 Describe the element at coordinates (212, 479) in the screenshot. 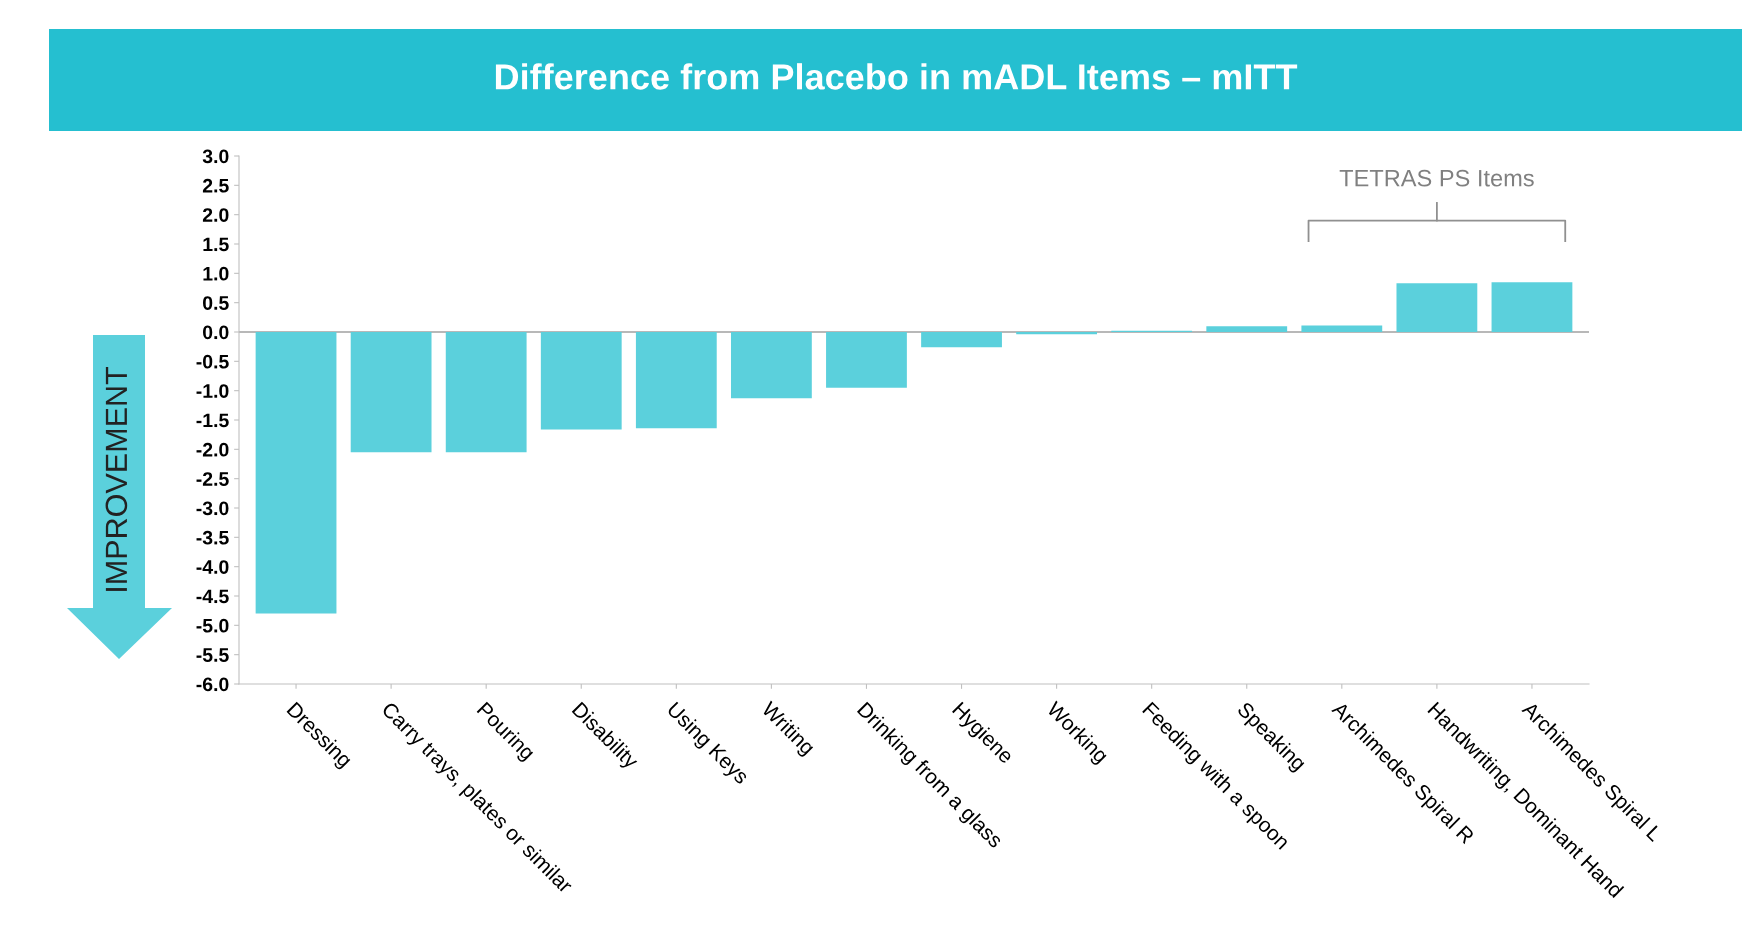

I see `y-tick-label: -2.5` at that location.